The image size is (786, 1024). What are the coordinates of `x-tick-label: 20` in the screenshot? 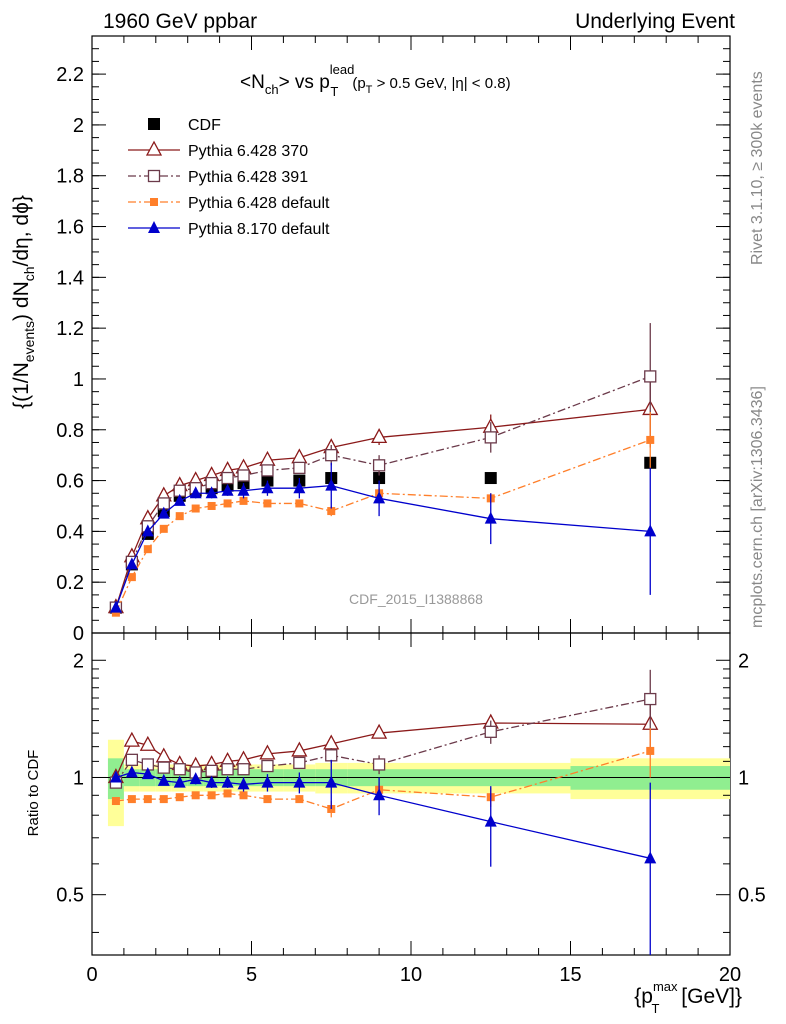 It's located at (730, 975).